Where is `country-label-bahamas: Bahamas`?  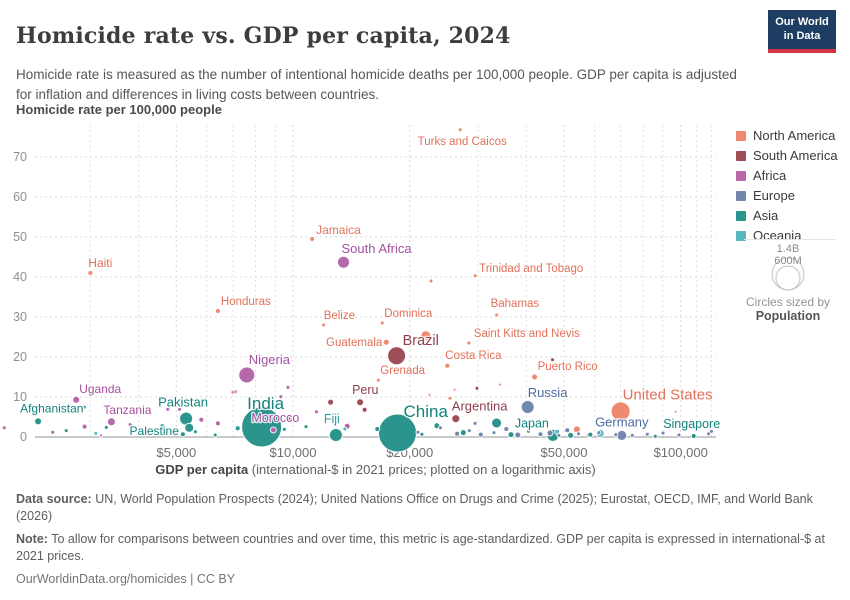
country-label-bahamas: Bahamas is located at coordinates (514, 304).